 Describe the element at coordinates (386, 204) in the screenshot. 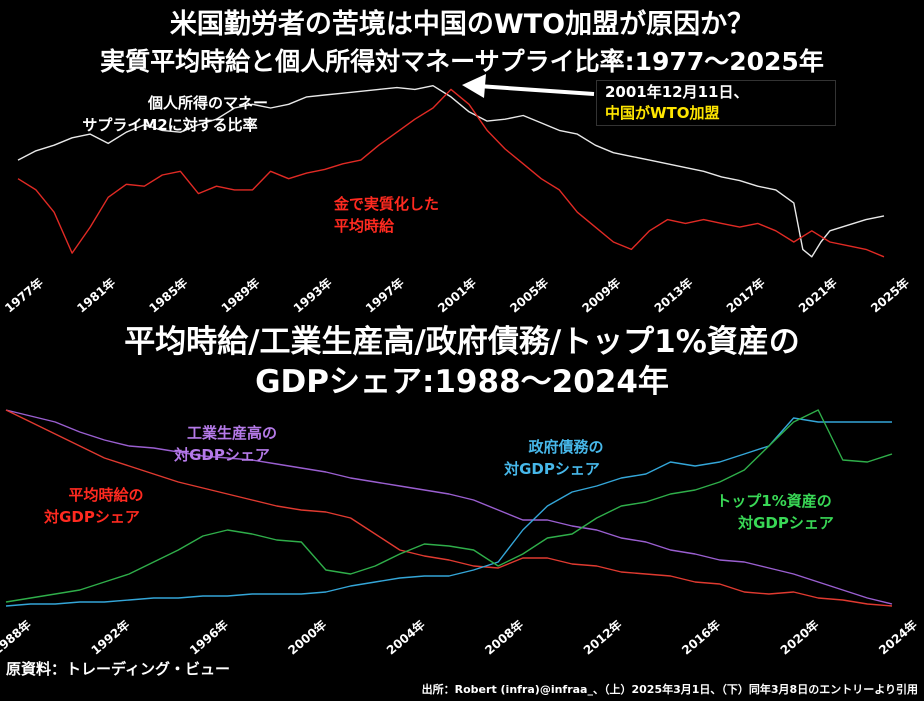

I see `label-gold-wage-1: 金で実質化した` at that location.